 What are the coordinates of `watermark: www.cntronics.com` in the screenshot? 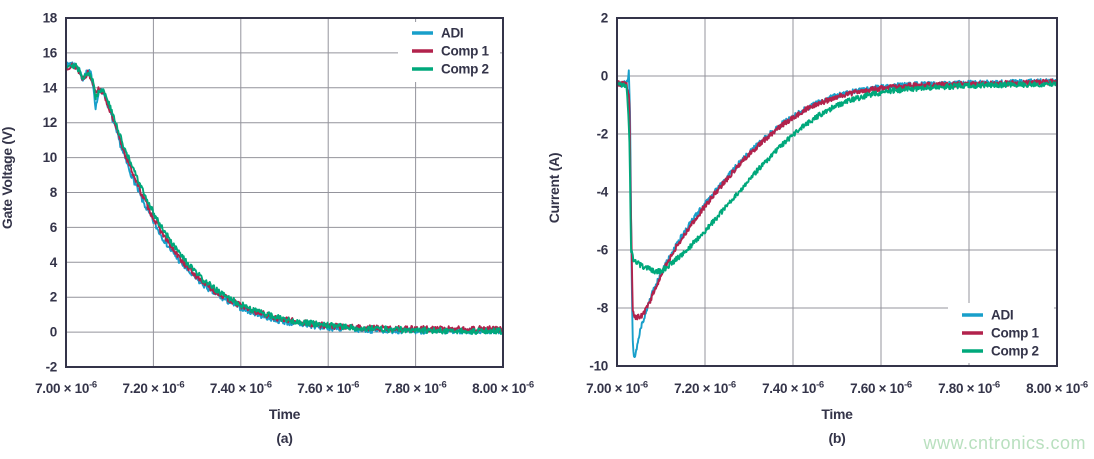 It's located at (1004, 443).